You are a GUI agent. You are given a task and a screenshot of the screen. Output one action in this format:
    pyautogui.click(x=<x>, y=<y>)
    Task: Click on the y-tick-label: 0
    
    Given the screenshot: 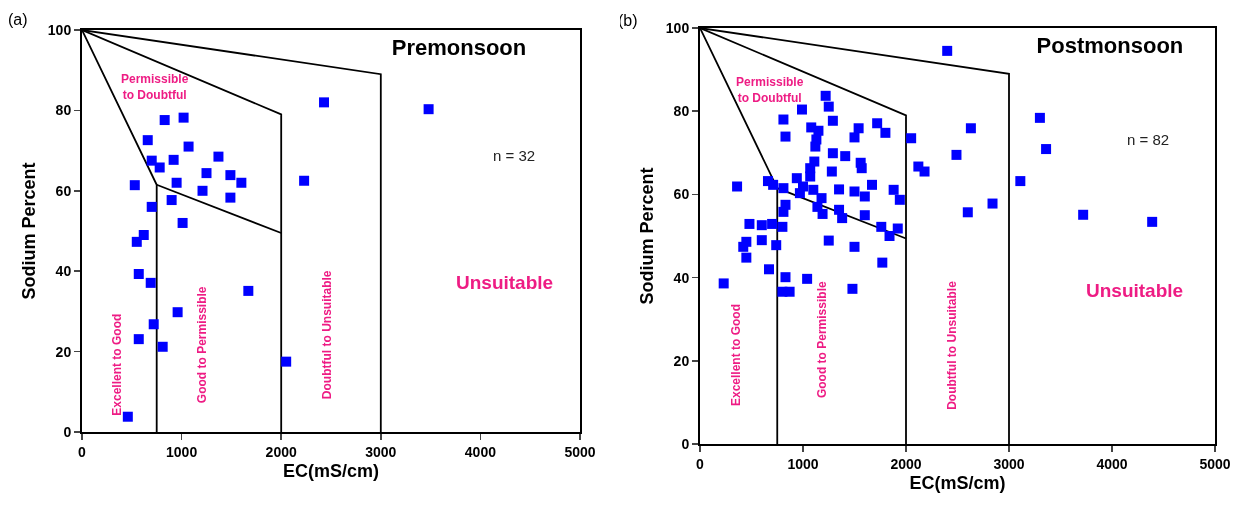 What is the action you would take?
    pyautogui.click(x=67, y=431)
    